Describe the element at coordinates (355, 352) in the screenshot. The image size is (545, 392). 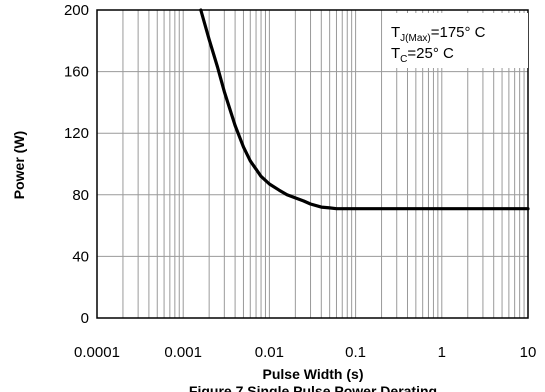
I see `x-tick-label: 0.1` at that location.